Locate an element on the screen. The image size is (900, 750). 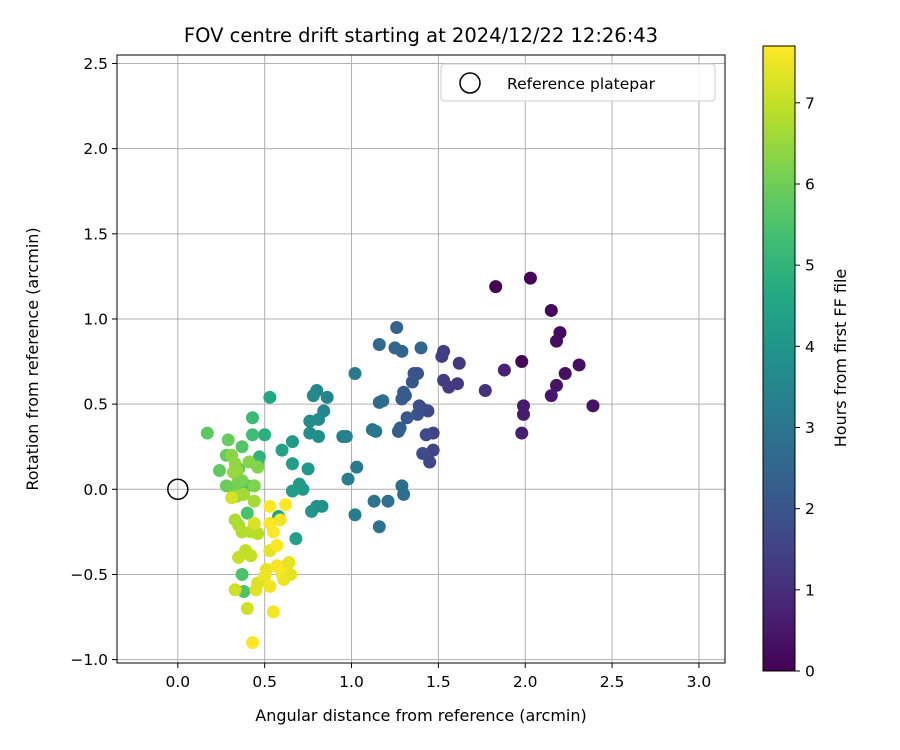
x-axis-label: Angular distance from reference (arcmin) is located at coordinates (420, 715).